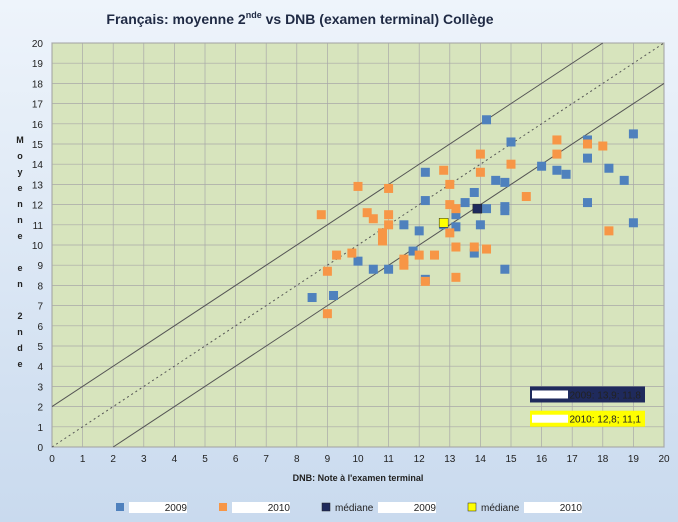  I want to click on x-tick-label: 17, so click(573, 459).